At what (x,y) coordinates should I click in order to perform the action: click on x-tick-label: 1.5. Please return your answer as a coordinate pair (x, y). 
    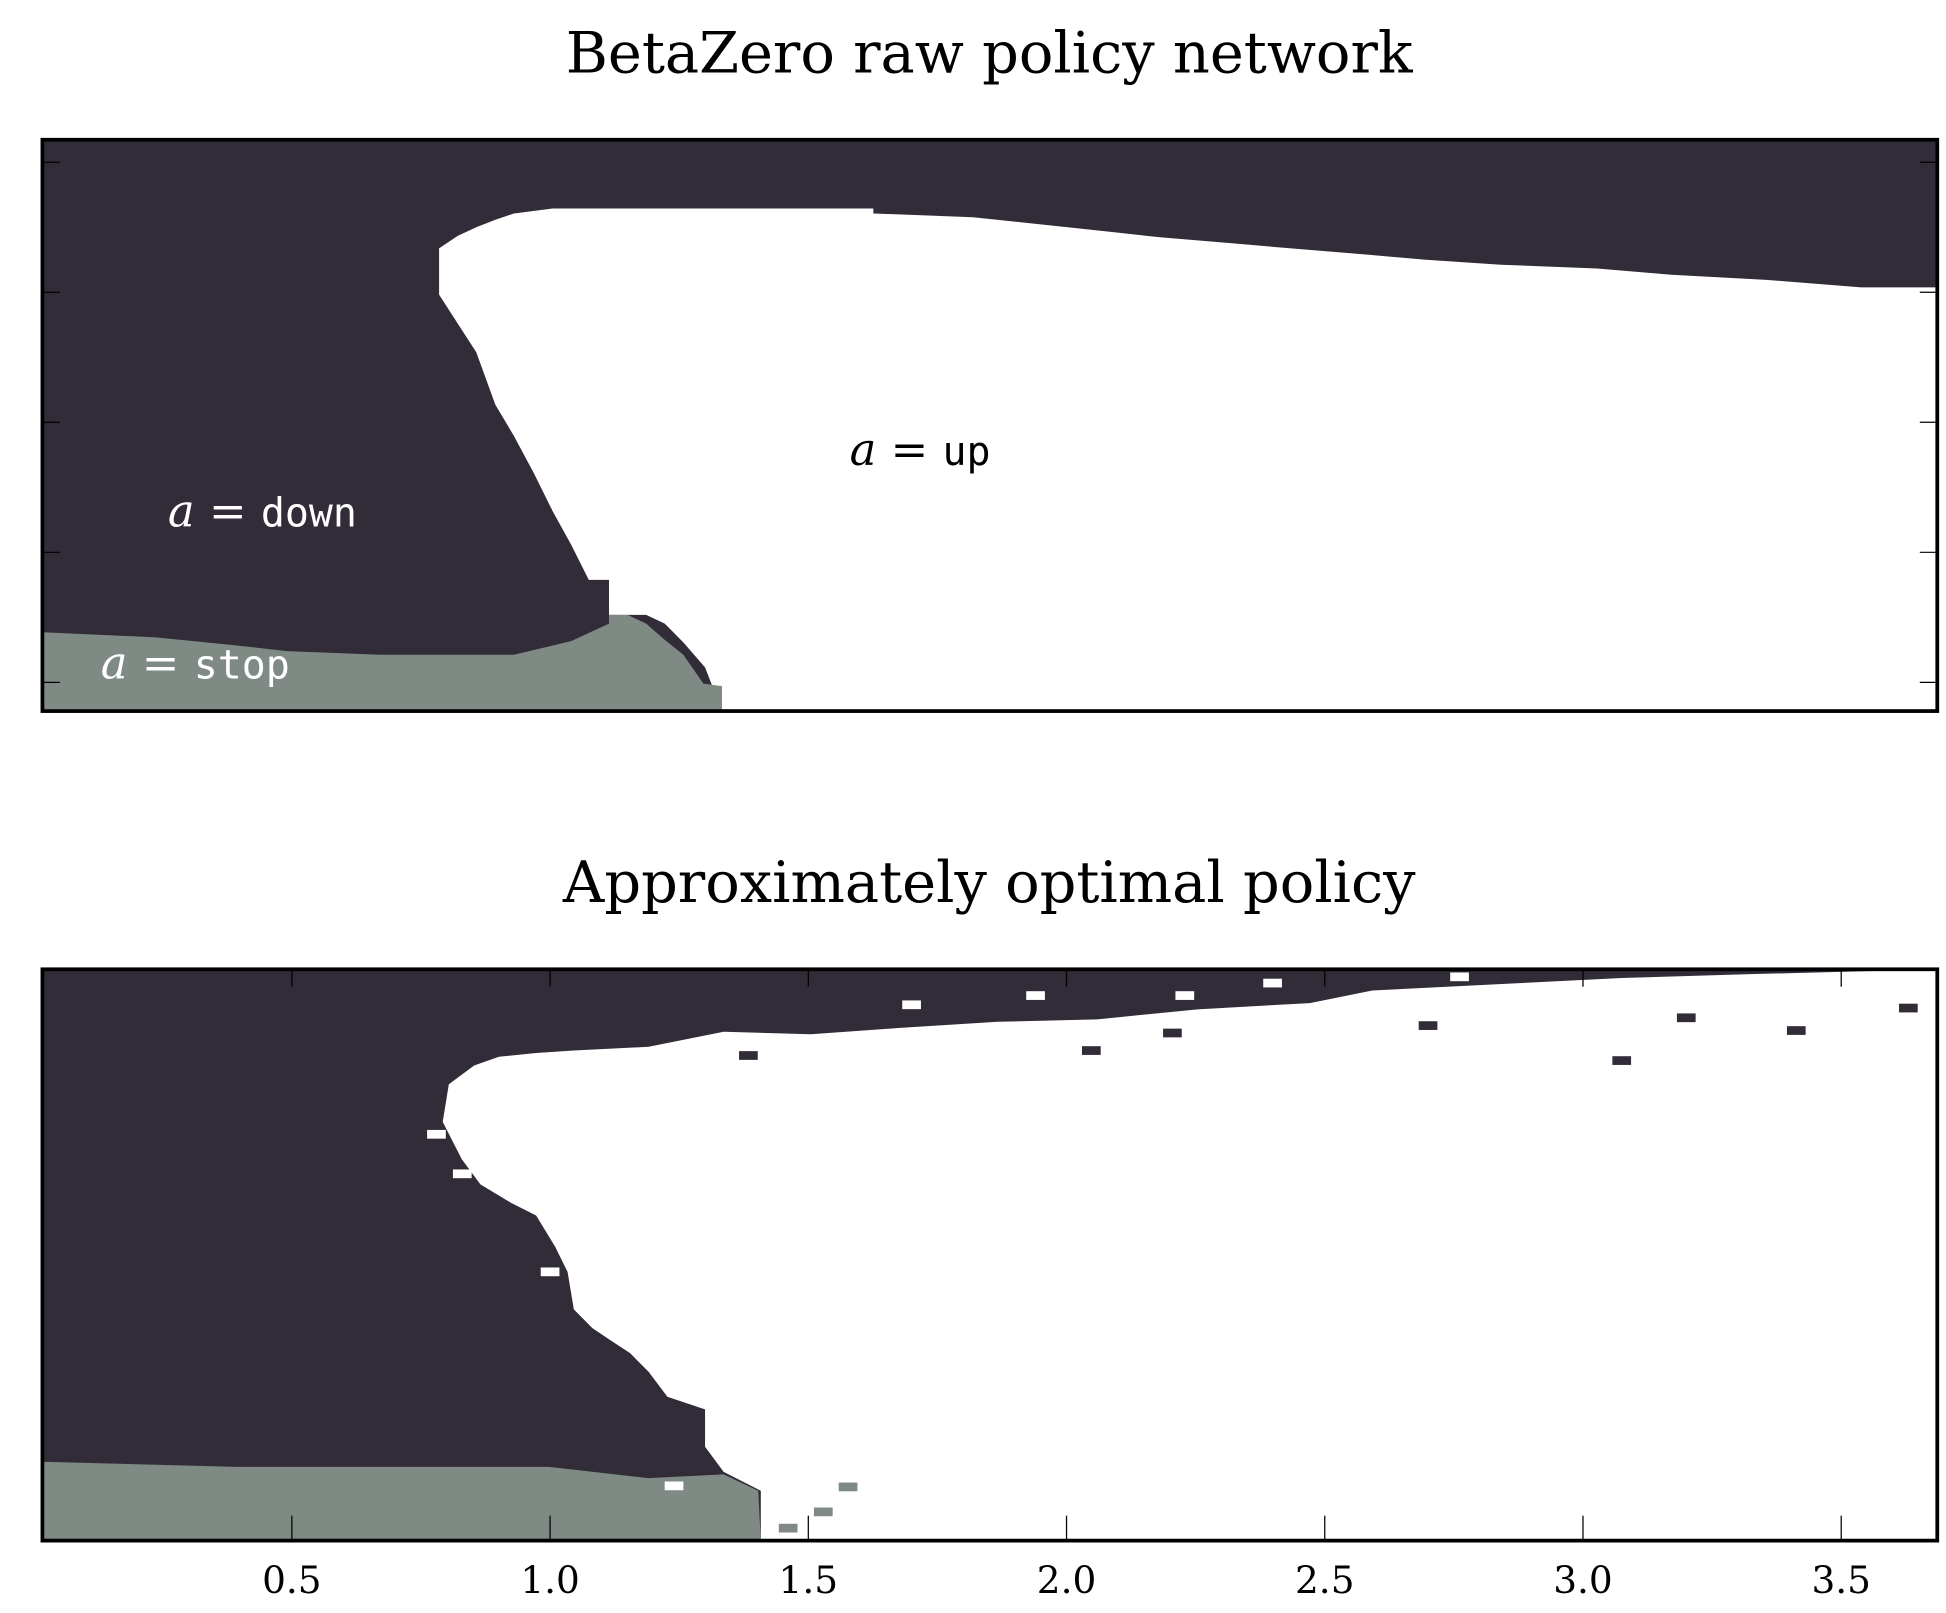
    Looking at the image, I should click on (808, 1580).